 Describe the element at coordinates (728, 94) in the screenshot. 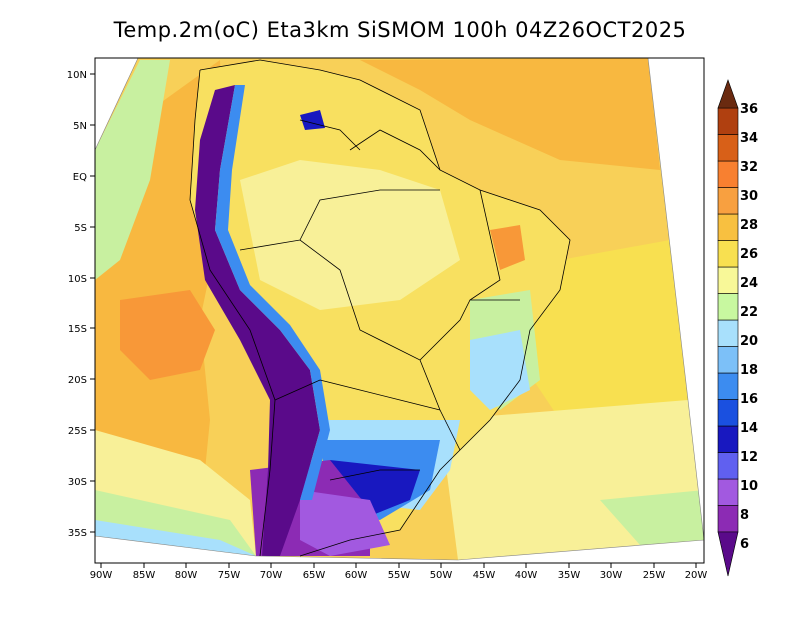

I see `colorbar-top-arrow` at that location.